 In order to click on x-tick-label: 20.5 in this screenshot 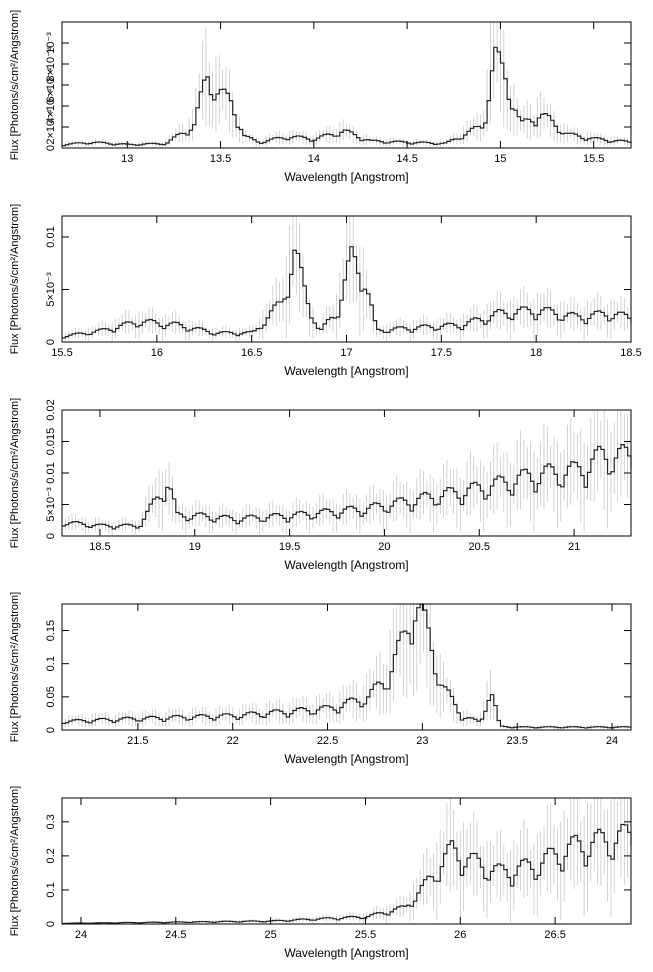, I will do `click(479, 547)`.